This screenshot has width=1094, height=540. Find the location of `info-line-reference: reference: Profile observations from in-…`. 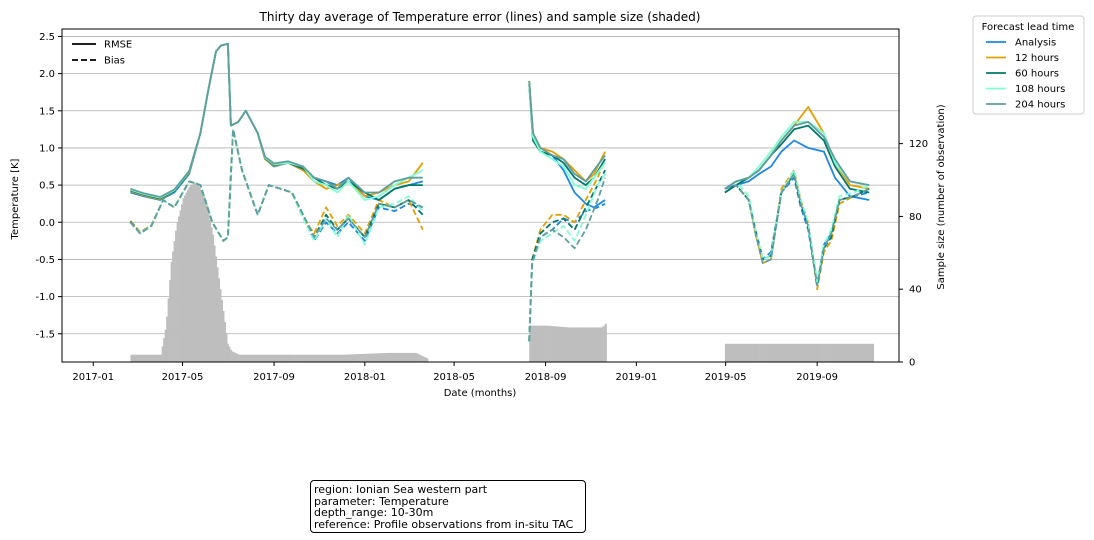

info-line-reference: reference: Profile observations from in-… is located at coordinates (444, 524).